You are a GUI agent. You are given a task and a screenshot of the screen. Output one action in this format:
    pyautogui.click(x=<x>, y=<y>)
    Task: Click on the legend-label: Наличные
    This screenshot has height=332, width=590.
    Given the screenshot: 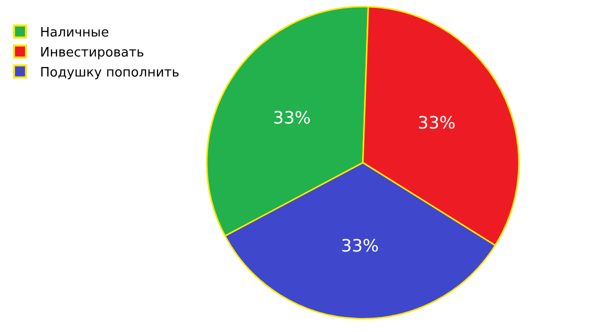 What is the action you would take?
    pyautogui.click(x=74, y=33)
    